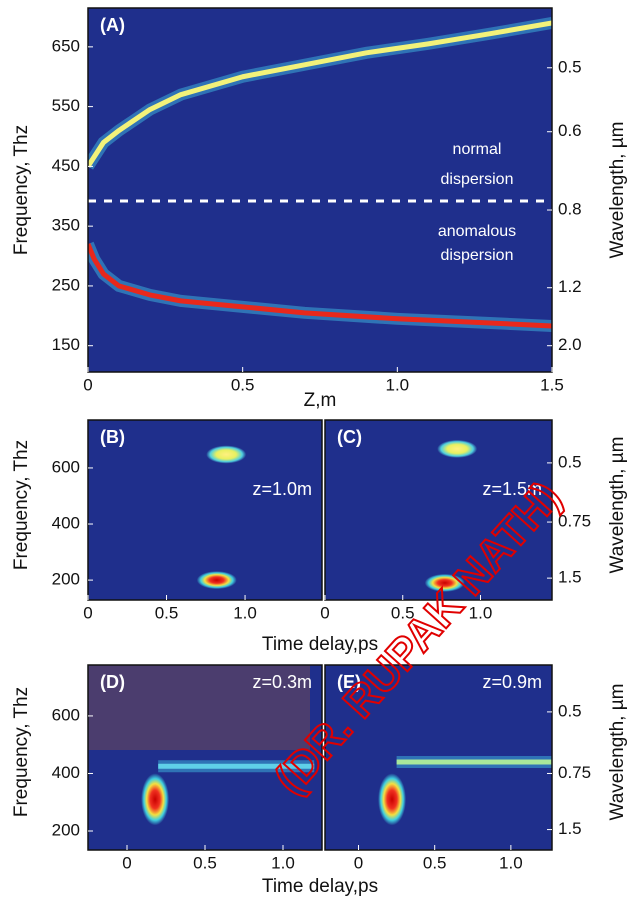 Image resolution: width=632 pixels, height=916 pixels. Describe the element at coordinates (199, 707) in the screenshot. I see `shaded-region` at that location.